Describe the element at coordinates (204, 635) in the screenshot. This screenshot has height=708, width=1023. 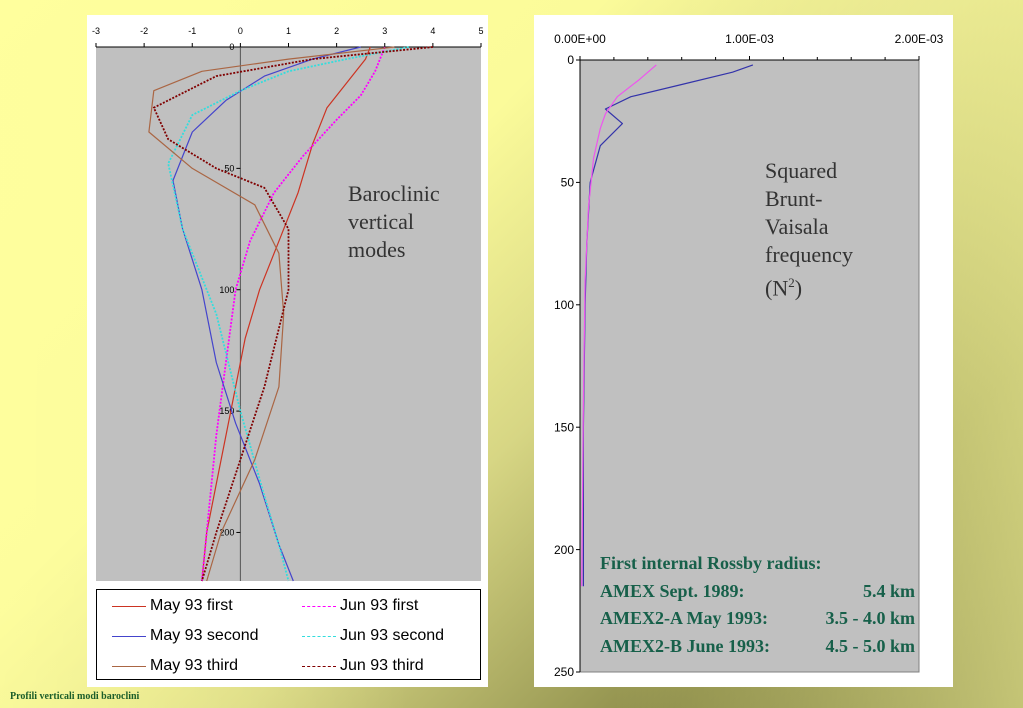
I see `legend-label: May 93 second` at that location.